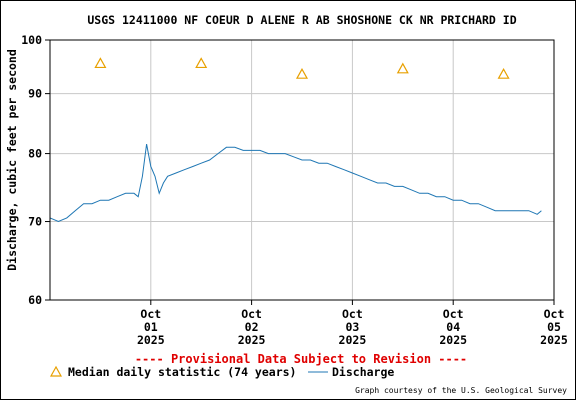 This screenshot has height=400, width=576. Describe the element at coordinates (35, 170) in the screenshot. I see `y-axis-ticks: 60 70 80 90 100` at that location.